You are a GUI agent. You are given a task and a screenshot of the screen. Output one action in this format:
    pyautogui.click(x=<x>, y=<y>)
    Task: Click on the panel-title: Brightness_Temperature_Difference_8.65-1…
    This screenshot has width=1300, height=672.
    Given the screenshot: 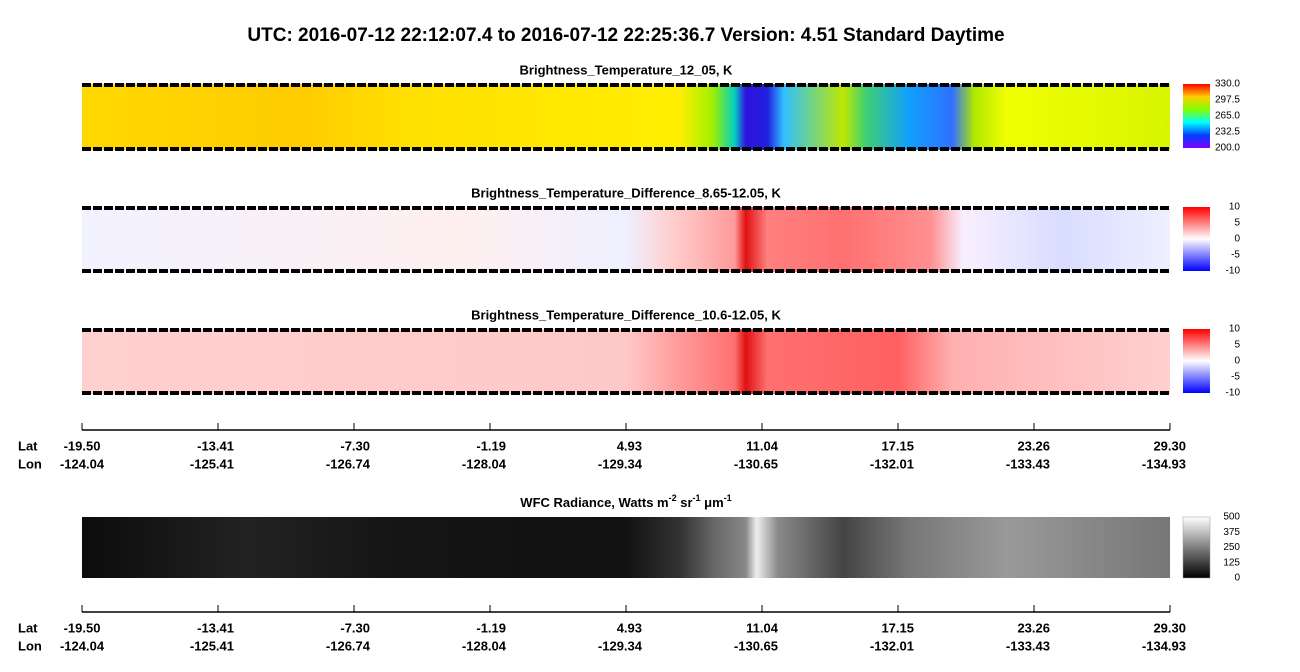 What is the action you would take?
    pyautogui.click(x=626, y=192)
    